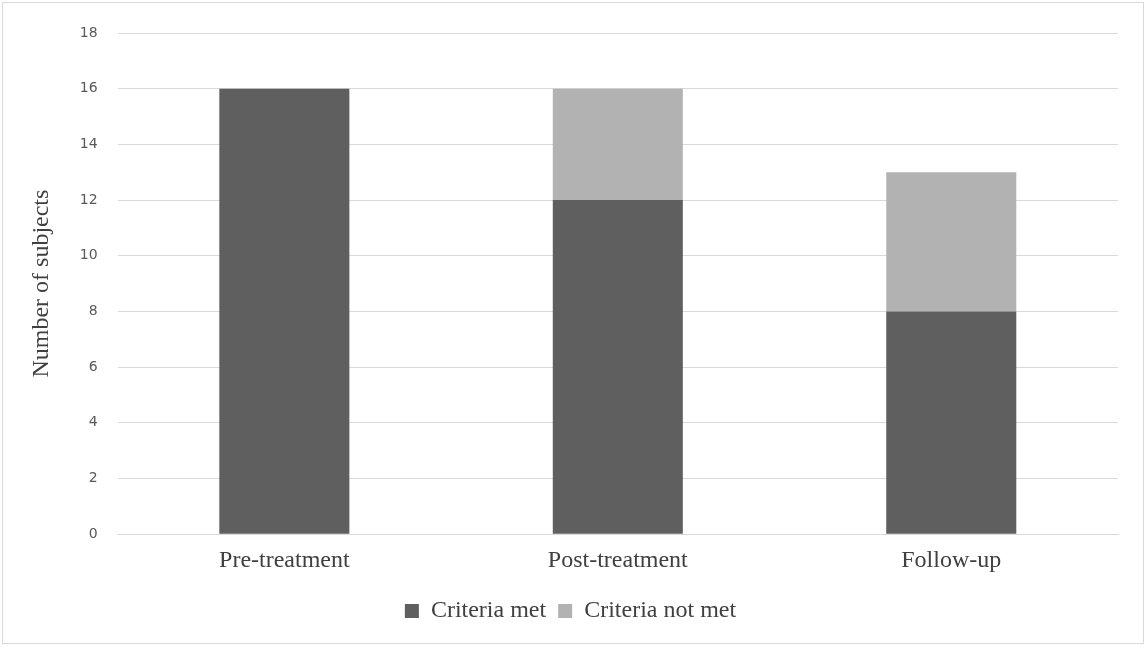 The height and width of the screenshot is (648, 1148). Describe the element at coordinates (951, 558) in the screenshot. I see `x-tick-label: Follow-up` at that location.